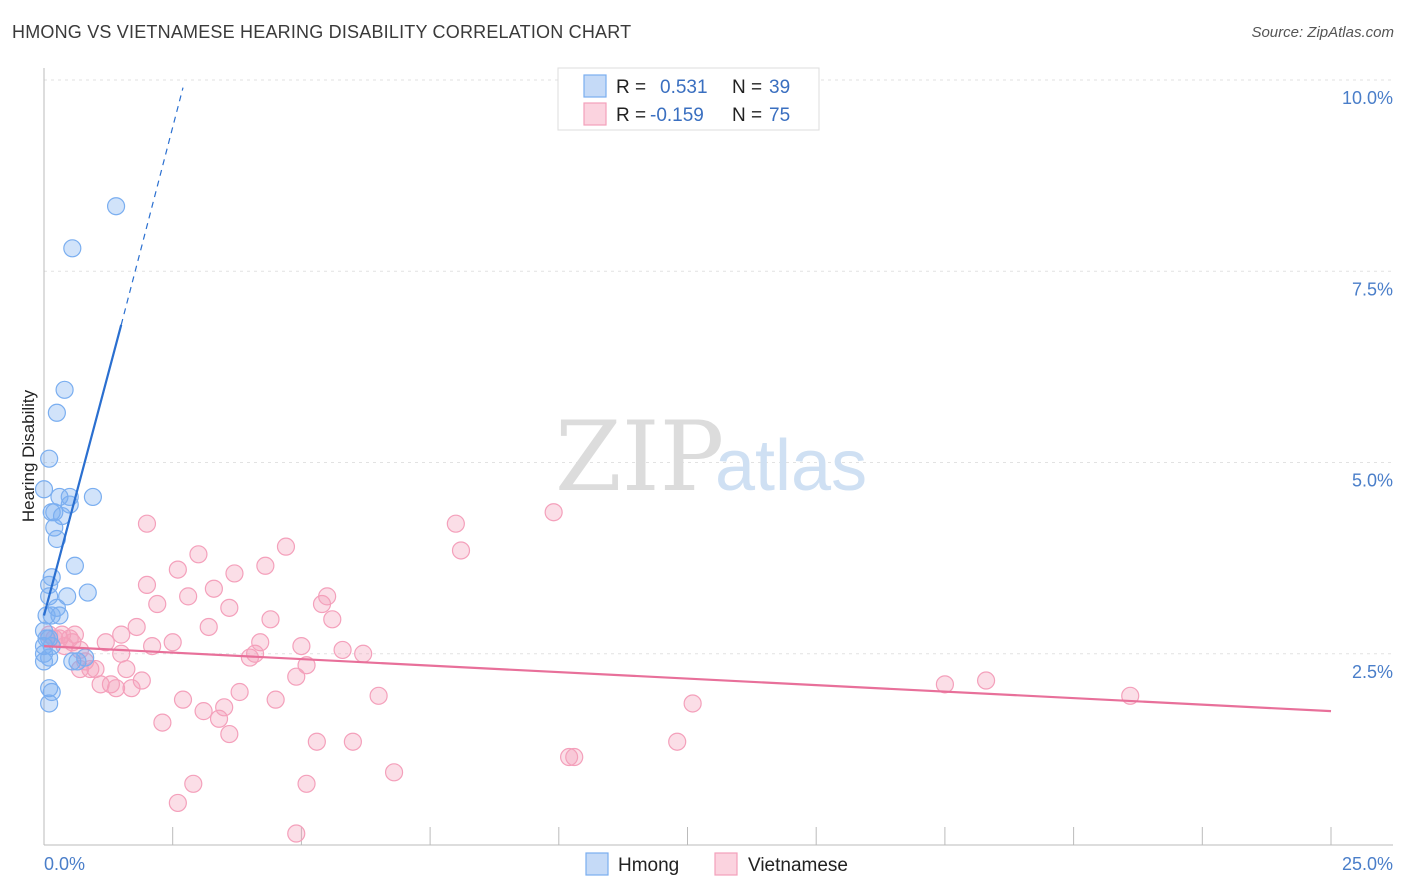  I want to click on hmong-trend-extension, so click(152, 206).